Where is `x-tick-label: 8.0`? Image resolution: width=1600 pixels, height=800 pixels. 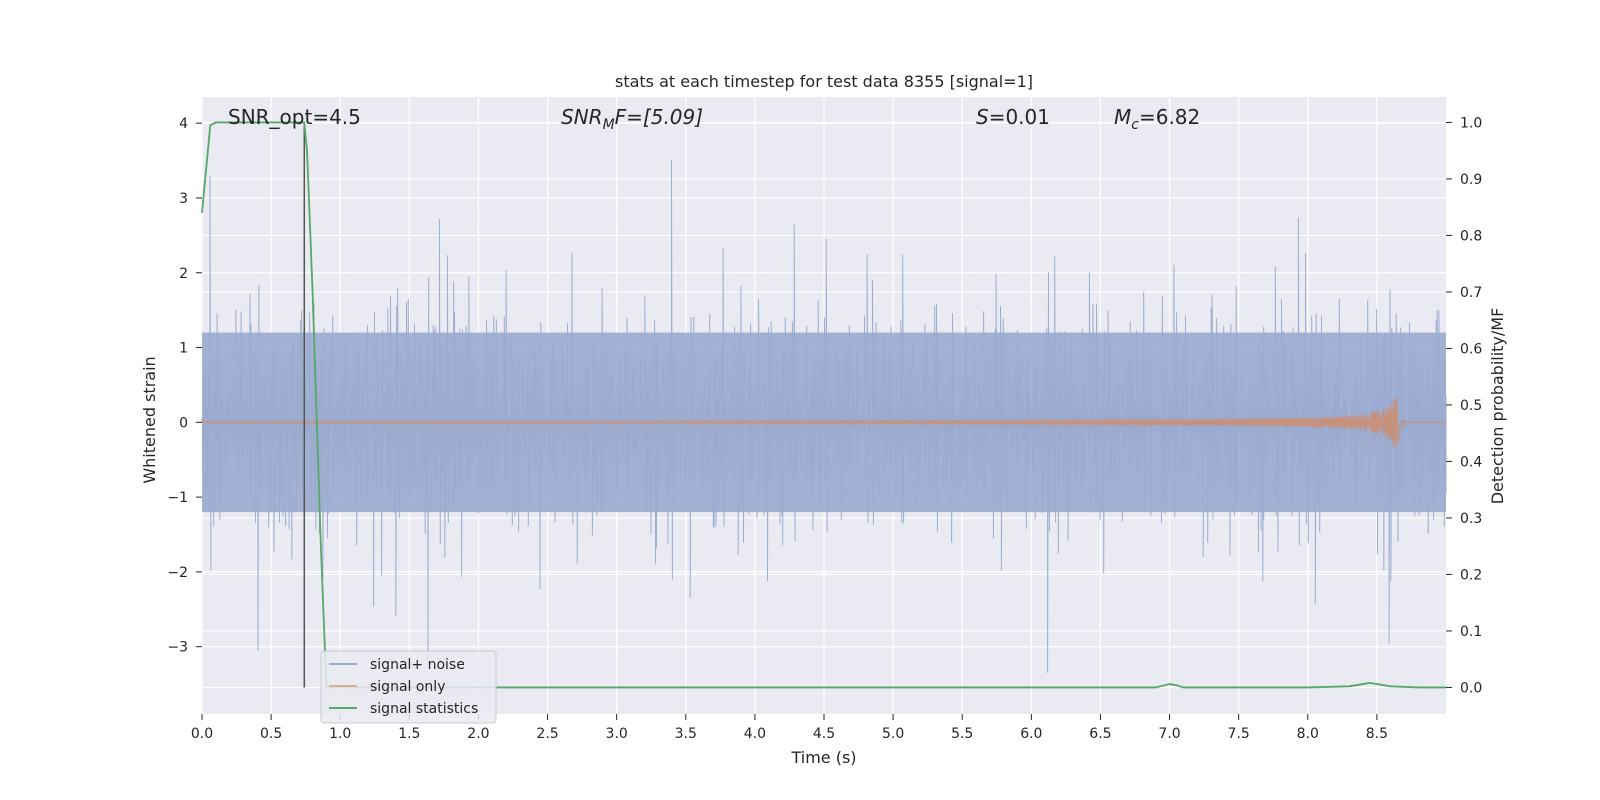
x-tick-label: 8.0 is located at coordinates (1308, 734).